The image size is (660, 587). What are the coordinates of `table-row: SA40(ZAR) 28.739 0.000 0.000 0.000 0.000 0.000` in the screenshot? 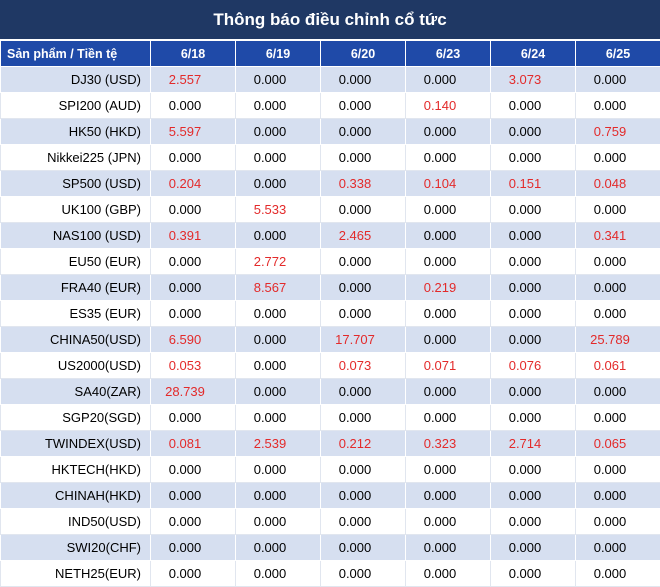 It's located at (330, 391).